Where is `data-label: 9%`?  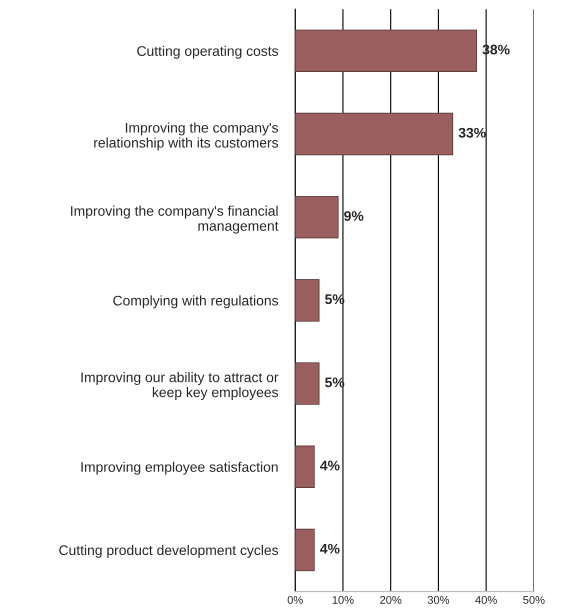 data-label: 9% is located at coordinates (354, 216).